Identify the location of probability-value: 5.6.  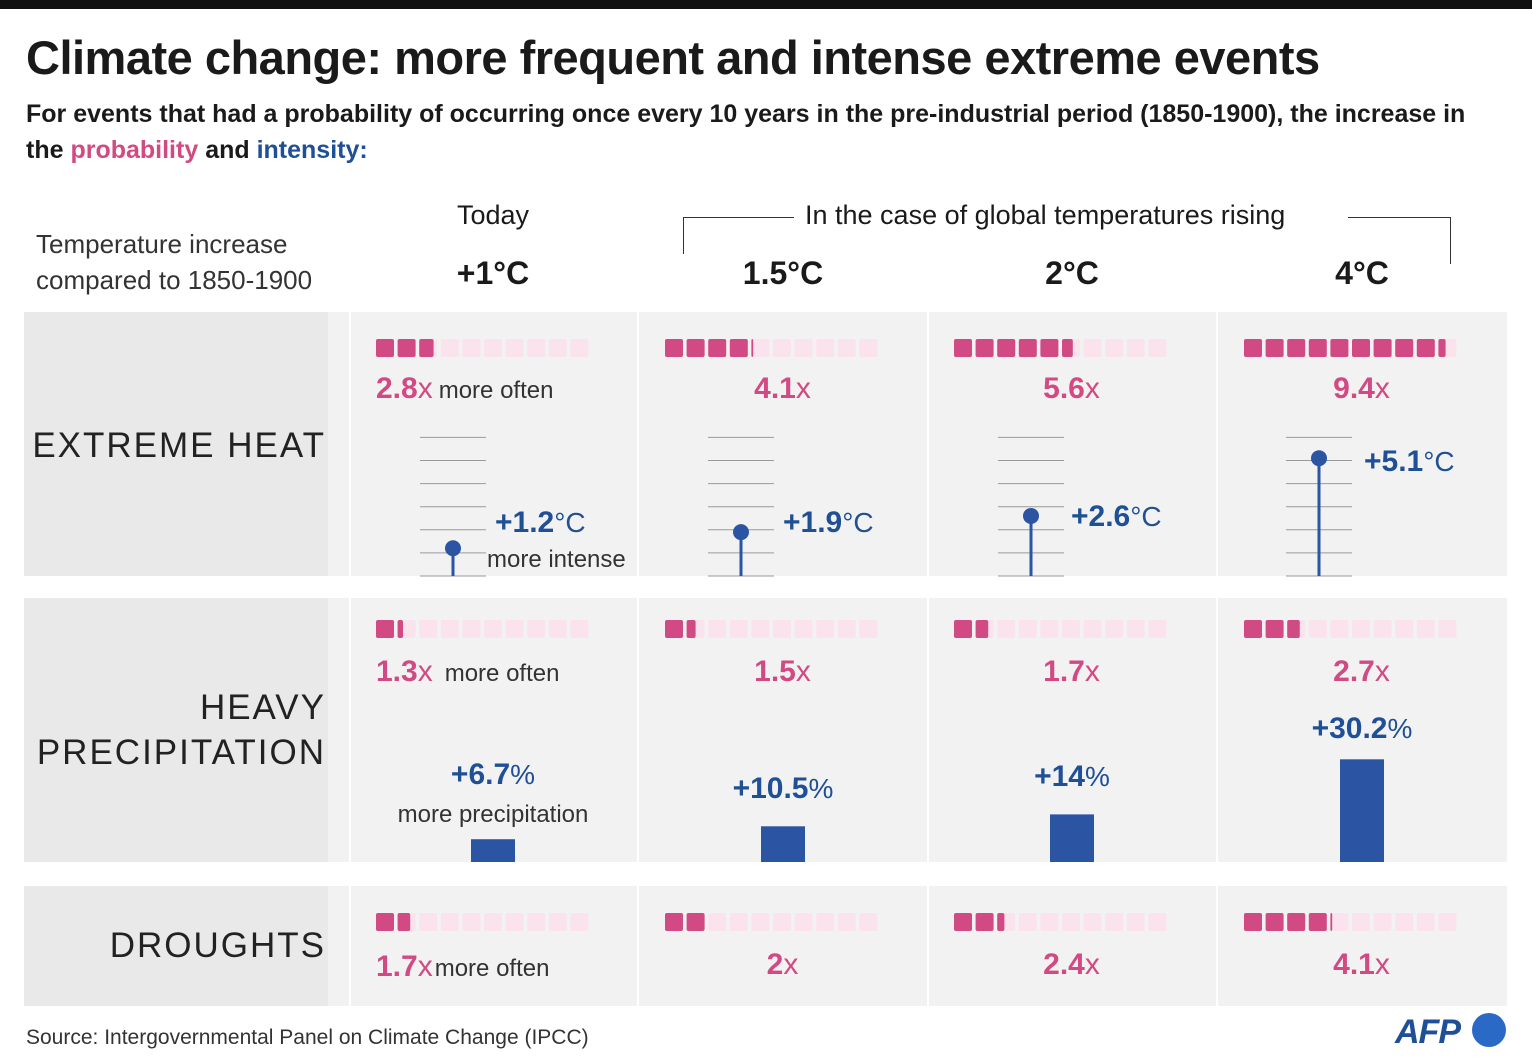
(1064, 388).